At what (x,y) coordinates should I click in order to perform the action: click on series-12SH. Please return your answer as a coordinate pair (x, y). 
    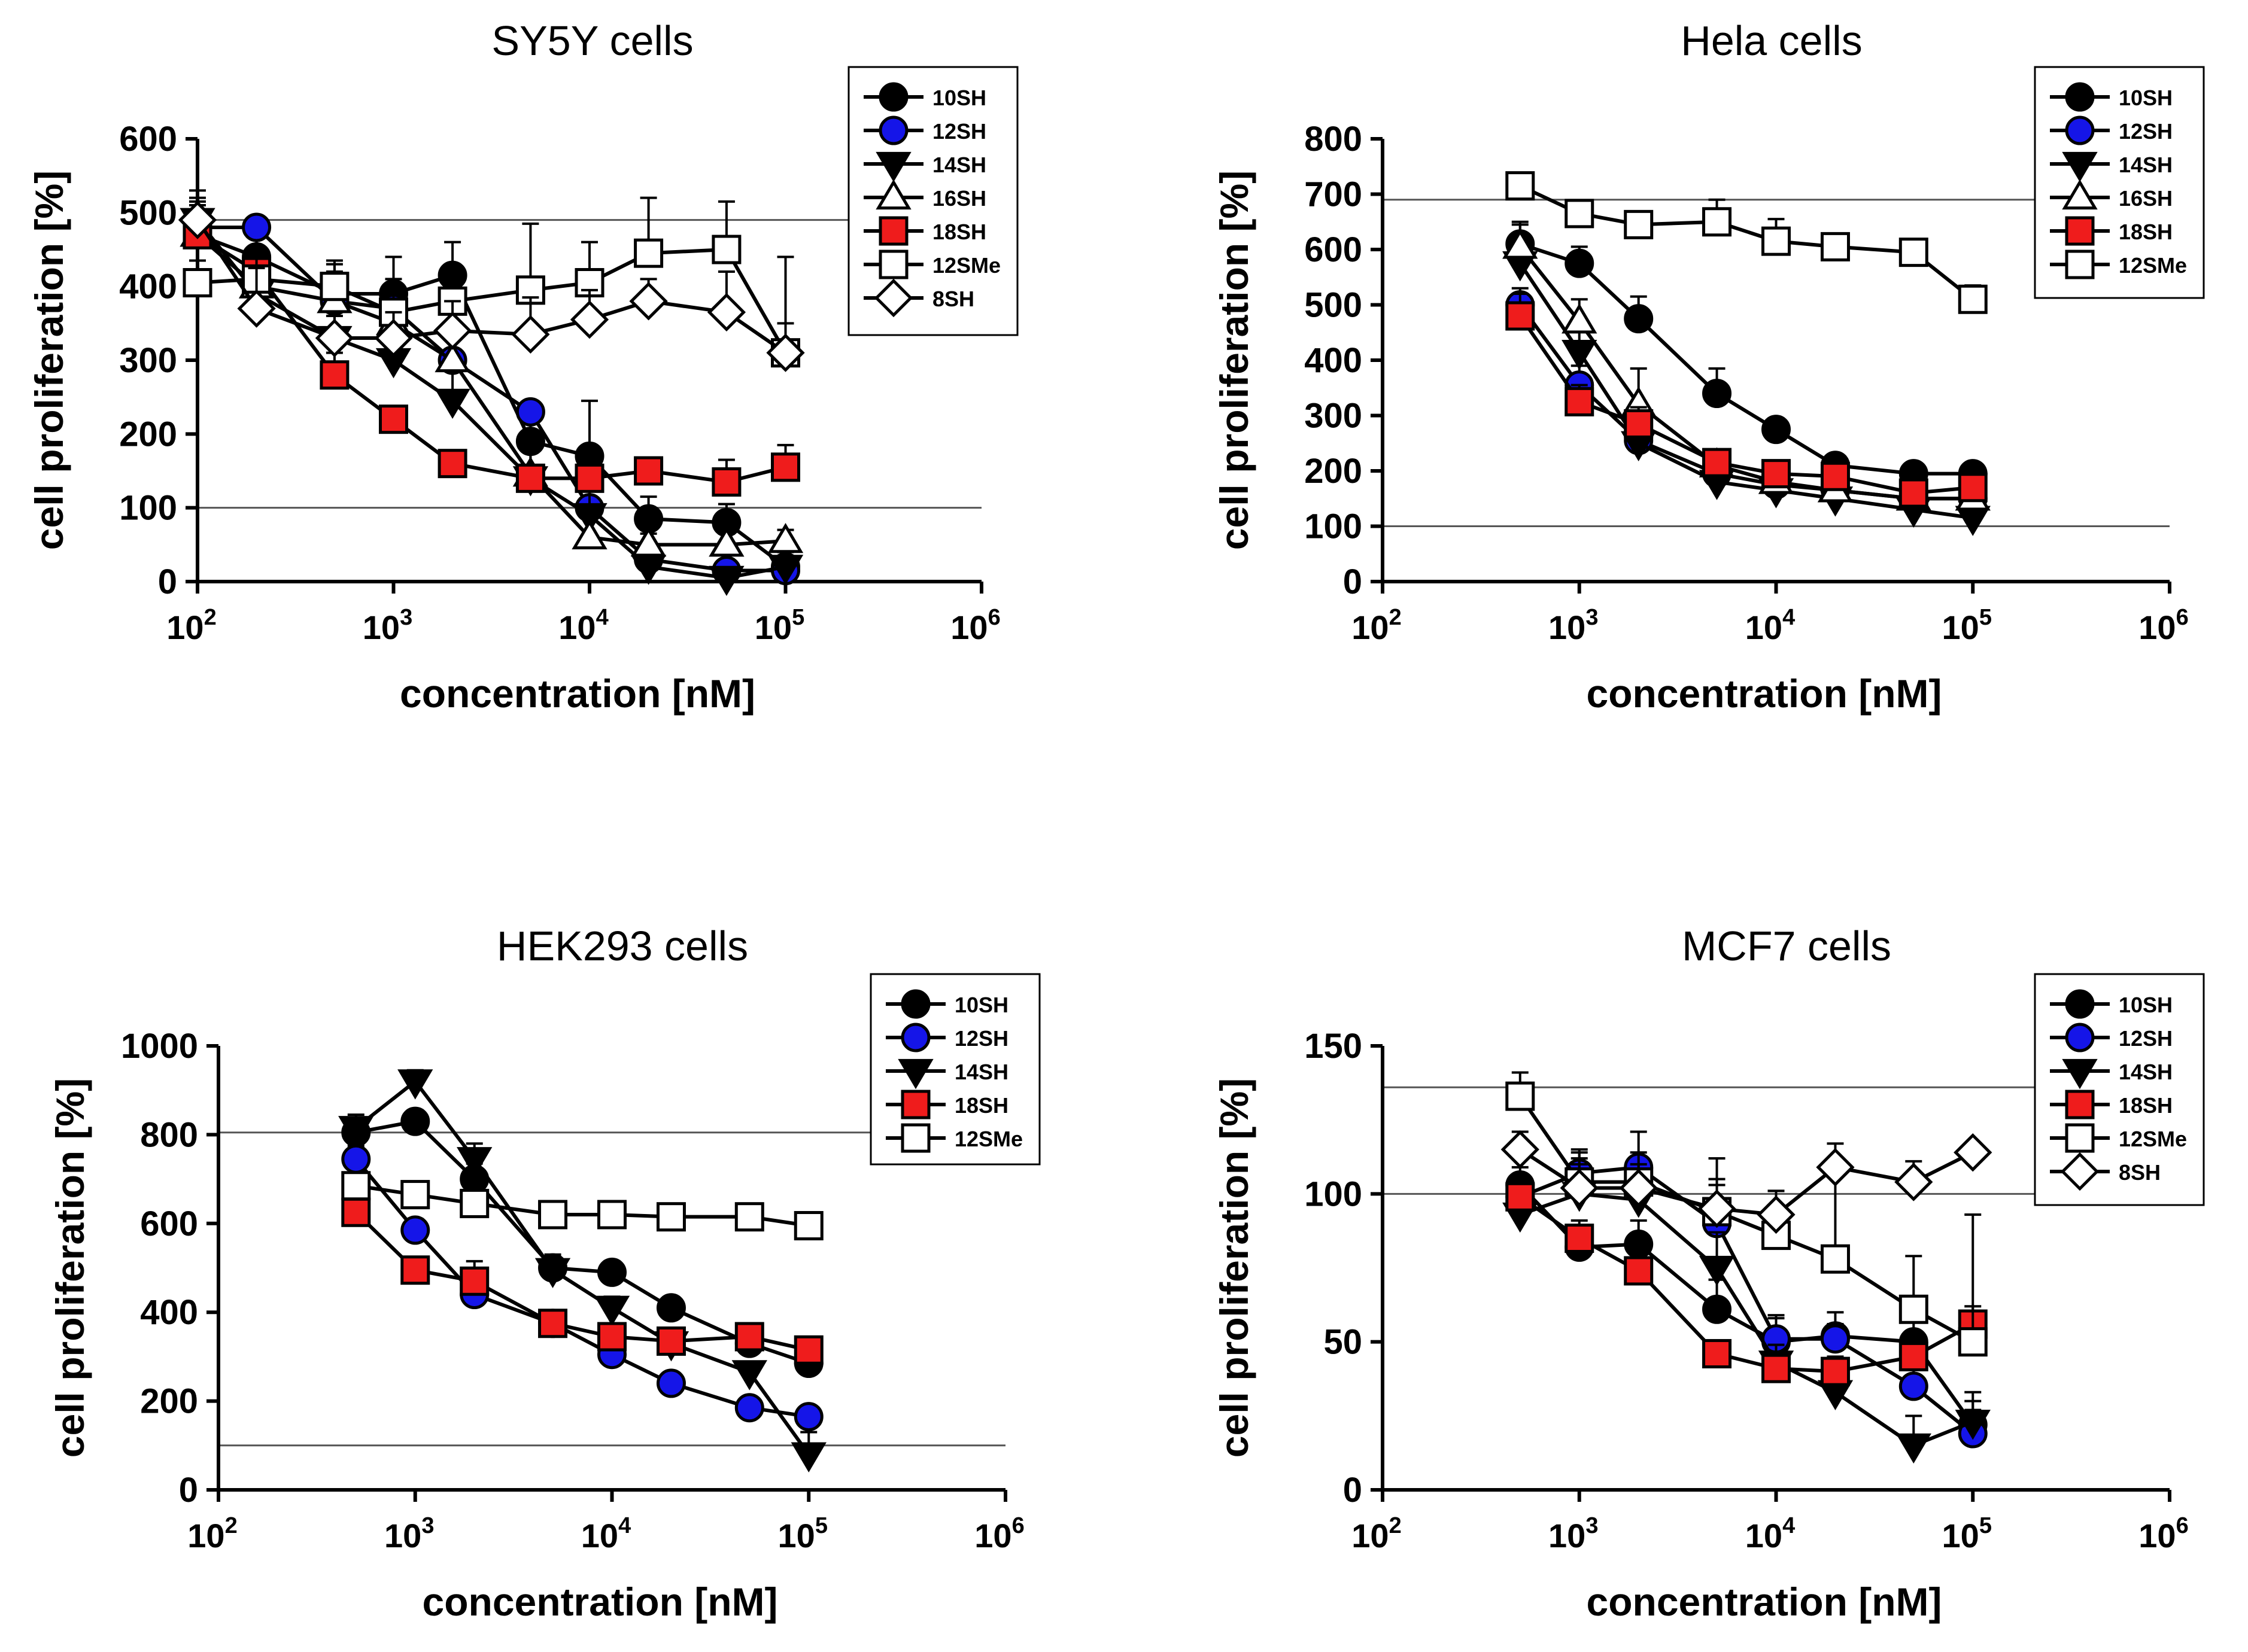
    Looking at the image, I should click on (582, 1288).